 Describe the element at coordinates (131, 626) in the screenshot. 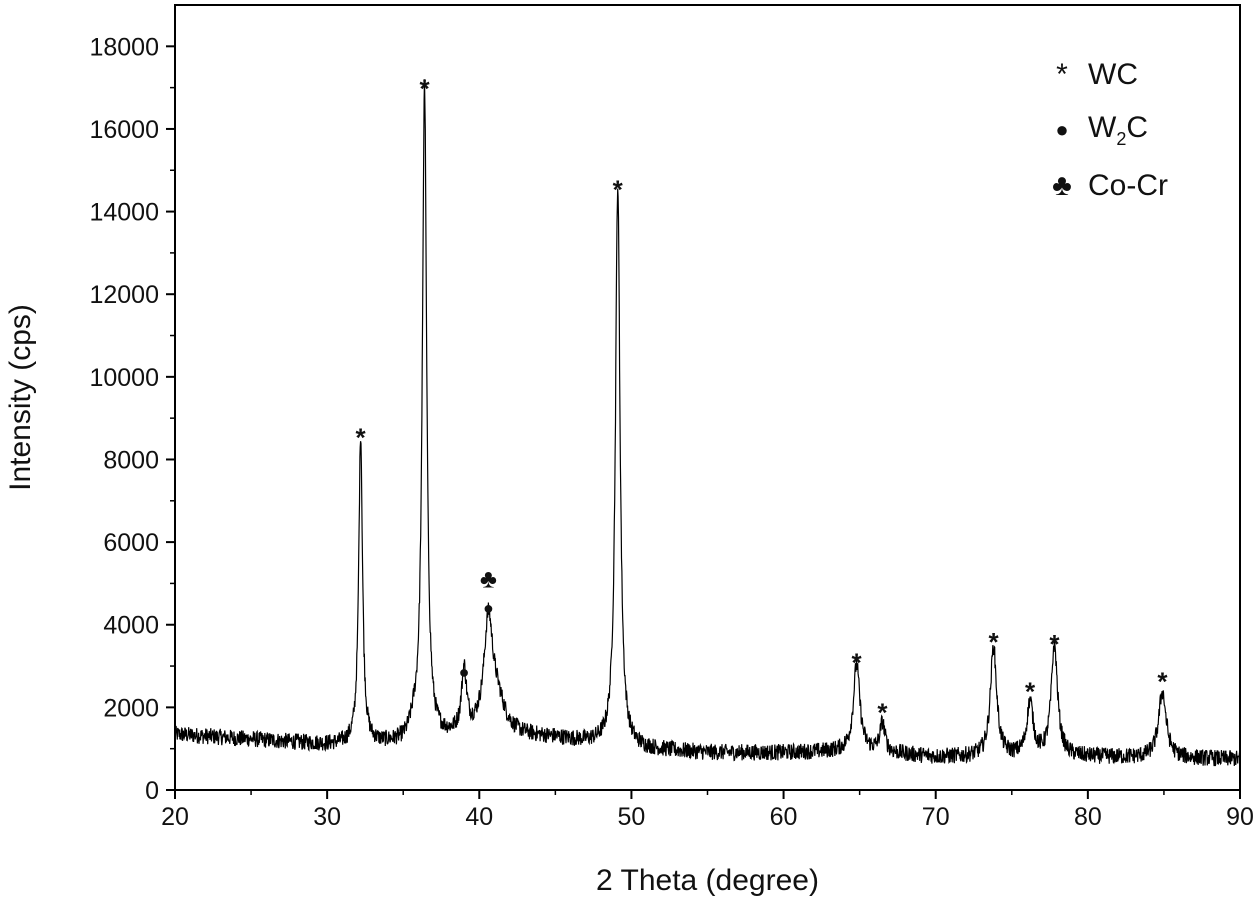

I see `y-tick-label: 4000` at that location.